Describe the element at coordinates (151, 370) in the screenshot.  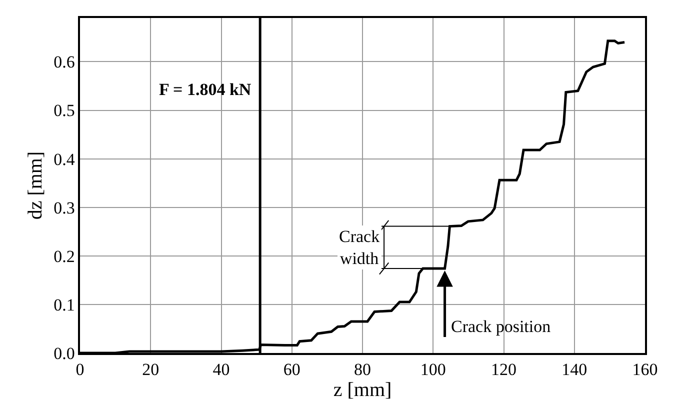
I see `x-tick-label: 20` at that location.